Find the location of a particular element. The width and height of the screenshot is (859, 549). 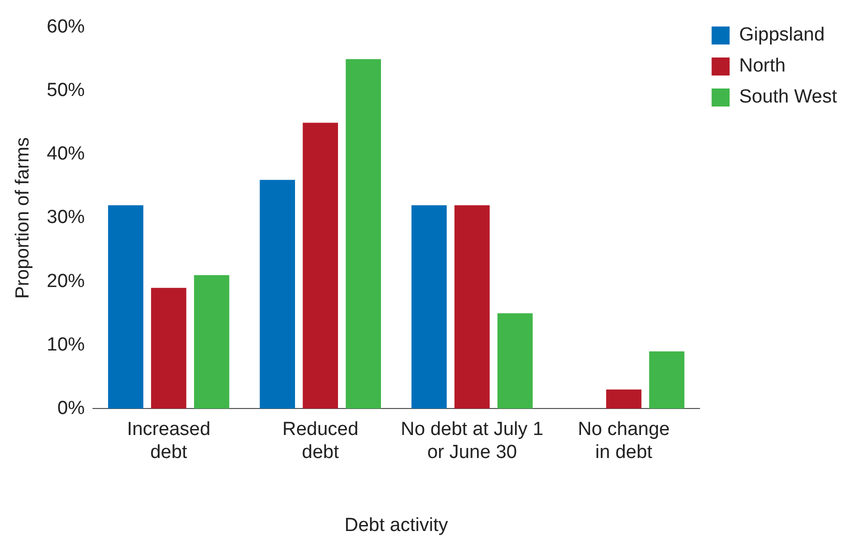

y-tick-label: 60% is located at coordinates (65, 27).